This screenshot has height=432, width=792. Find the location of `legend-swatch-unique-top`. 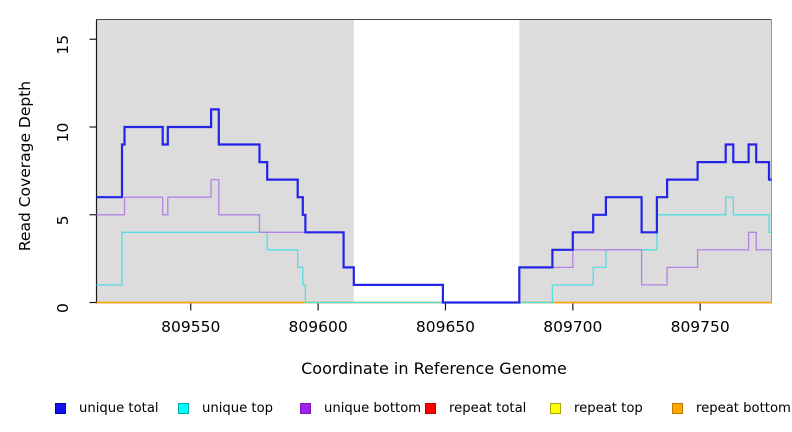

legend-swatch-unique-top is located at coordinates (183, 408).